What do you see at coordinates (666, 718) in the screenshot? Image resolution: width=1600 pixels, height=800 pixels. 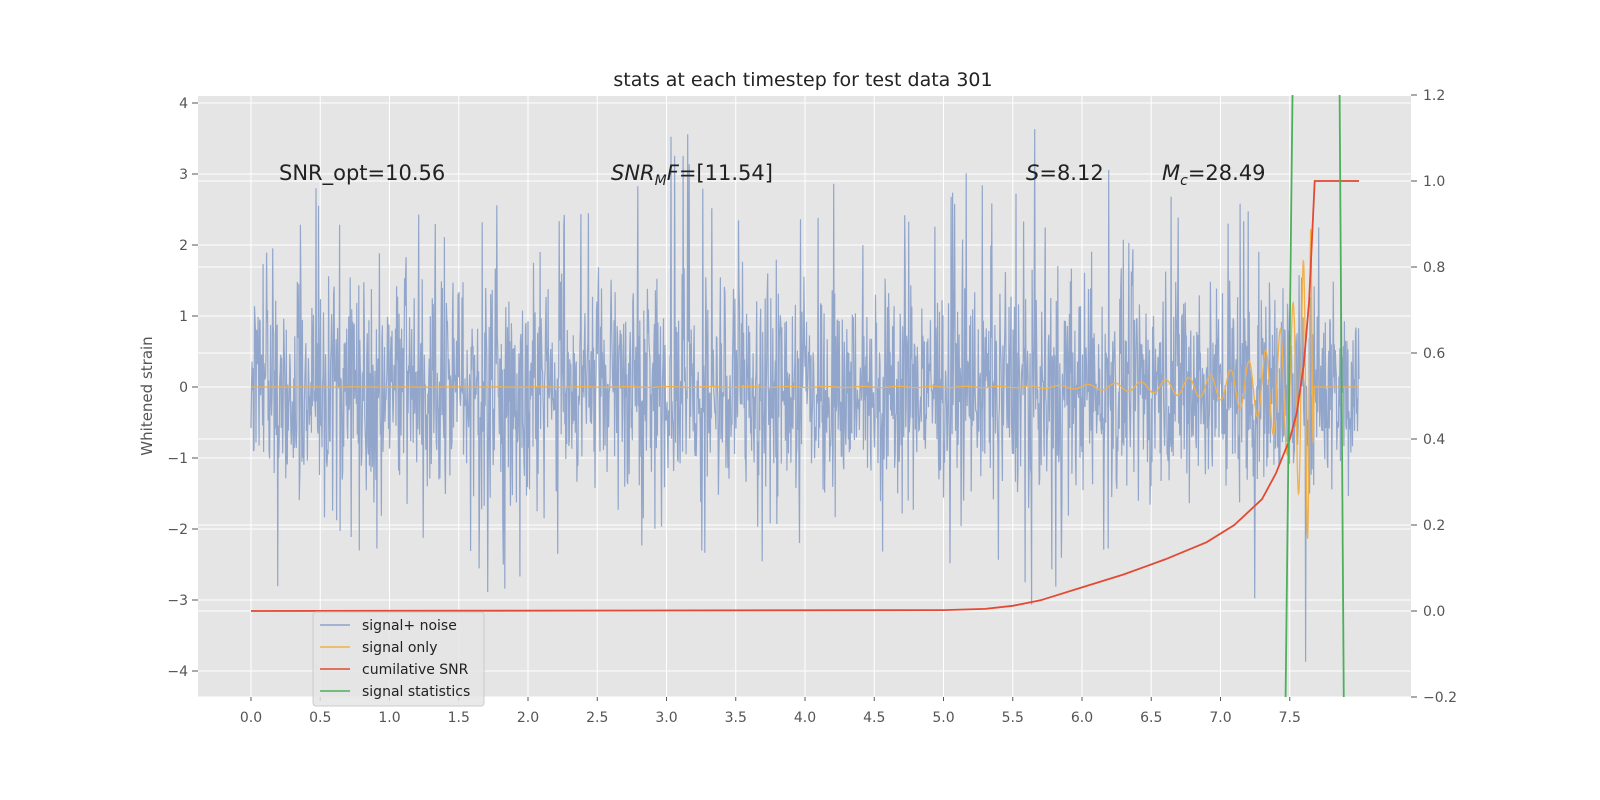 I see `x-tick-label: 3.0` at bounding box center [666, 718].